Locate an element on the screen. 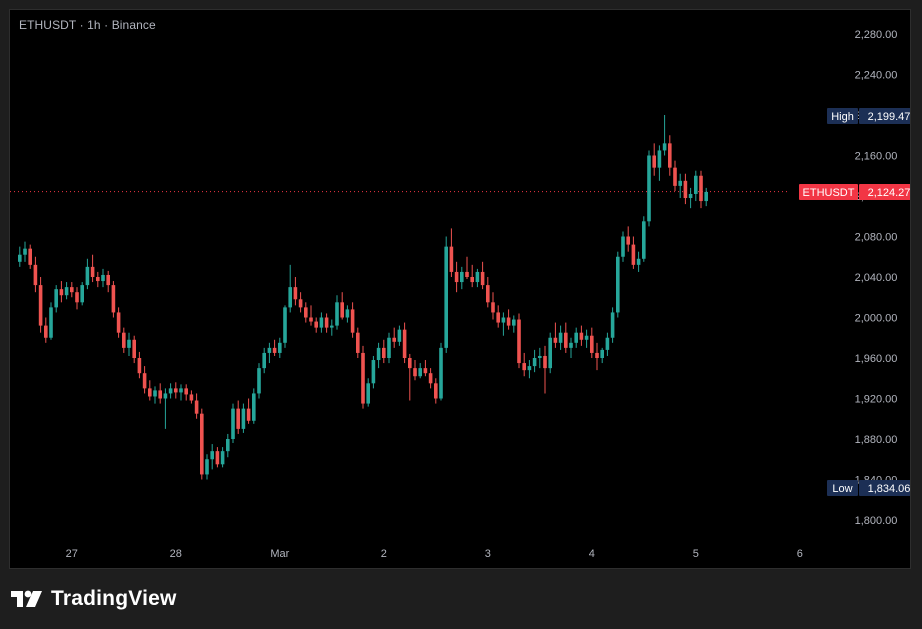 The height and width of the screenshot is (629, 922). time-tick-label: 5 is located at coordinates (696, 554).